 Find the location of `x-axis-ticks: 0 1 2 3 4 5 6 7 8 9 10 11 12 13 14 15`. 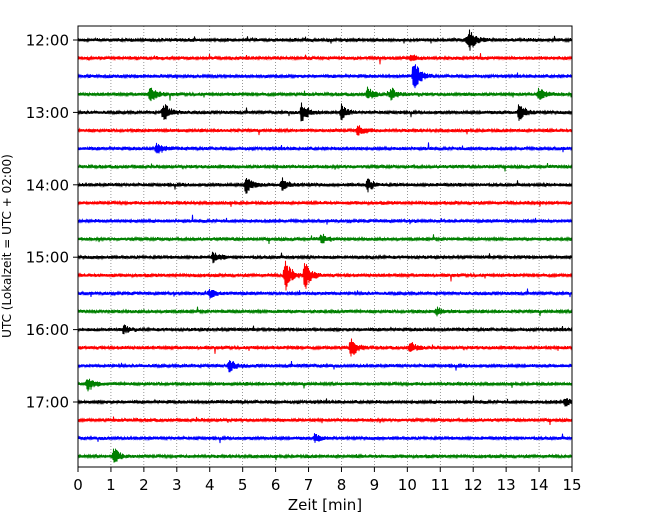

x-axis-ticks: 0 1 2 3 4 5 6 7 8 9 10 11 12 13 14 15 is located at coordinates (327, 480).